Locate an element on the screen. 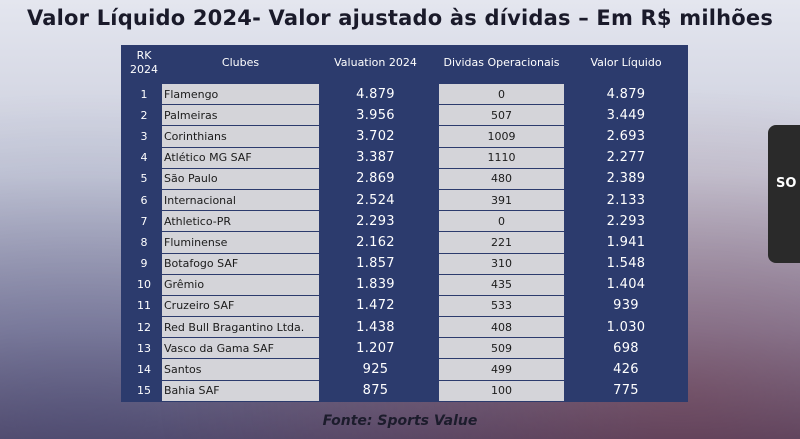 Image resolution: width=800 pixels, height=439 pixels. net-value-cell: 1.548 is located at coordinates (626, 264).